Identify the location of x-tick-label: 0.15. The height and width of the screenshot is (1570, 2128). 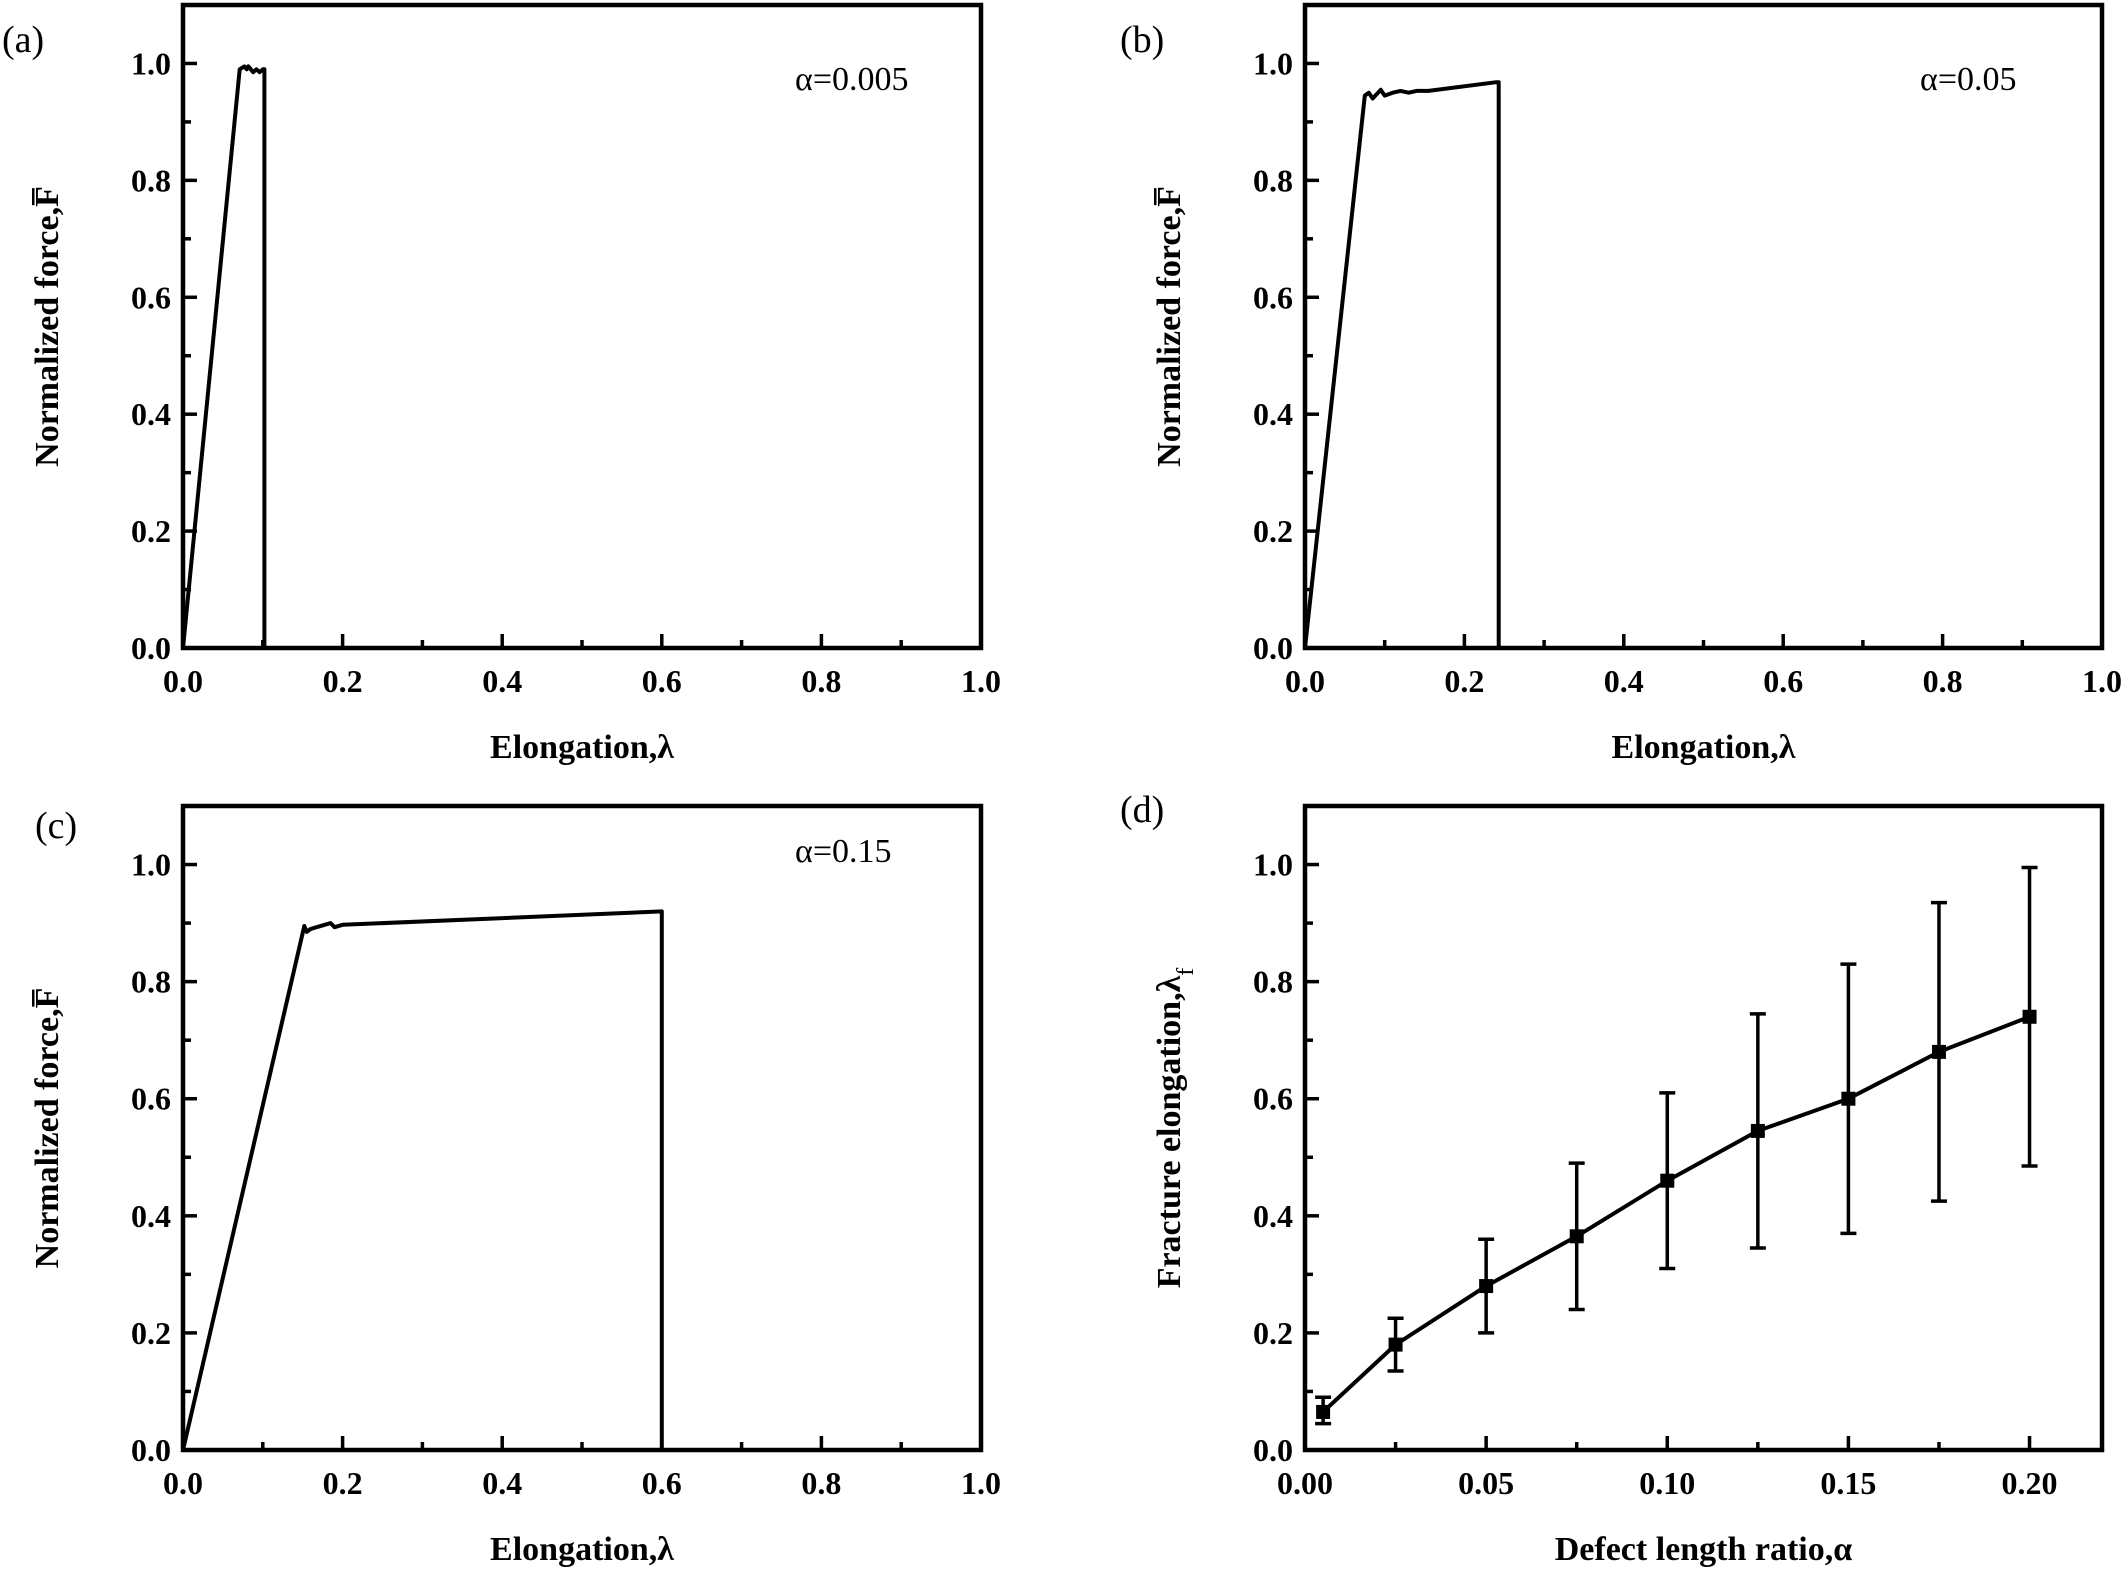
(1848, 1483).